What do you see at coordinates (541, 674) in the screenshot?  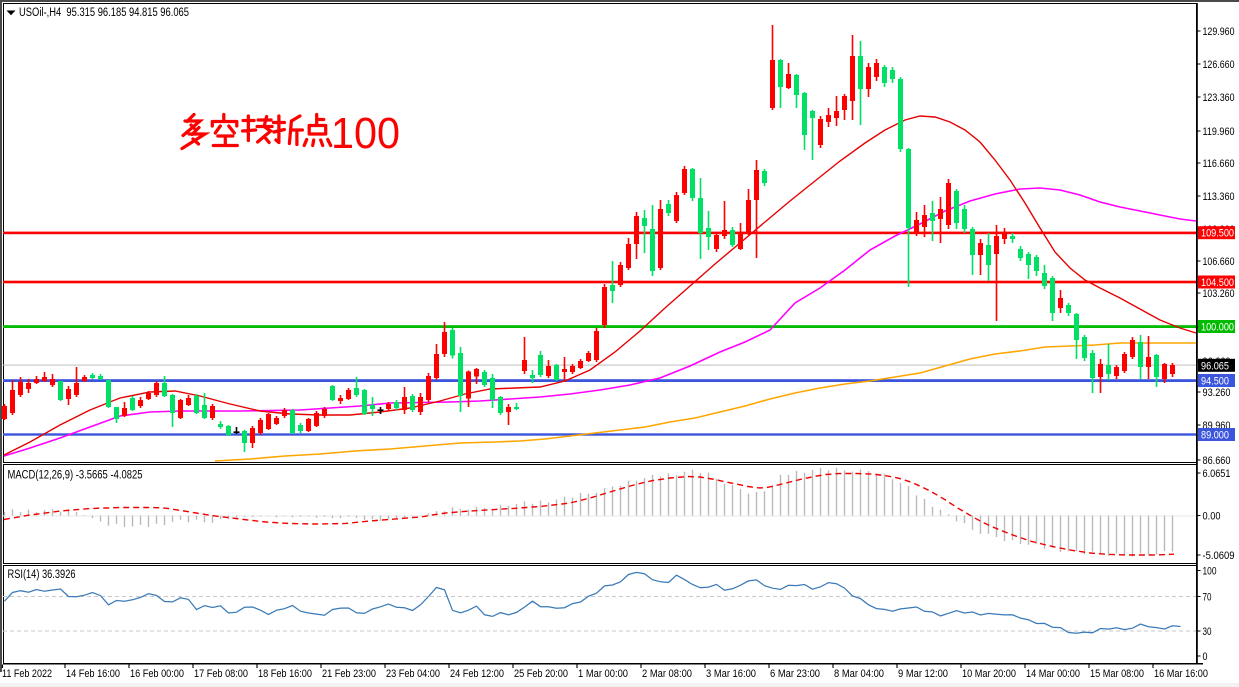 I see `svg-text: 25 Feb 20:00` at bounding box center [541, 674].